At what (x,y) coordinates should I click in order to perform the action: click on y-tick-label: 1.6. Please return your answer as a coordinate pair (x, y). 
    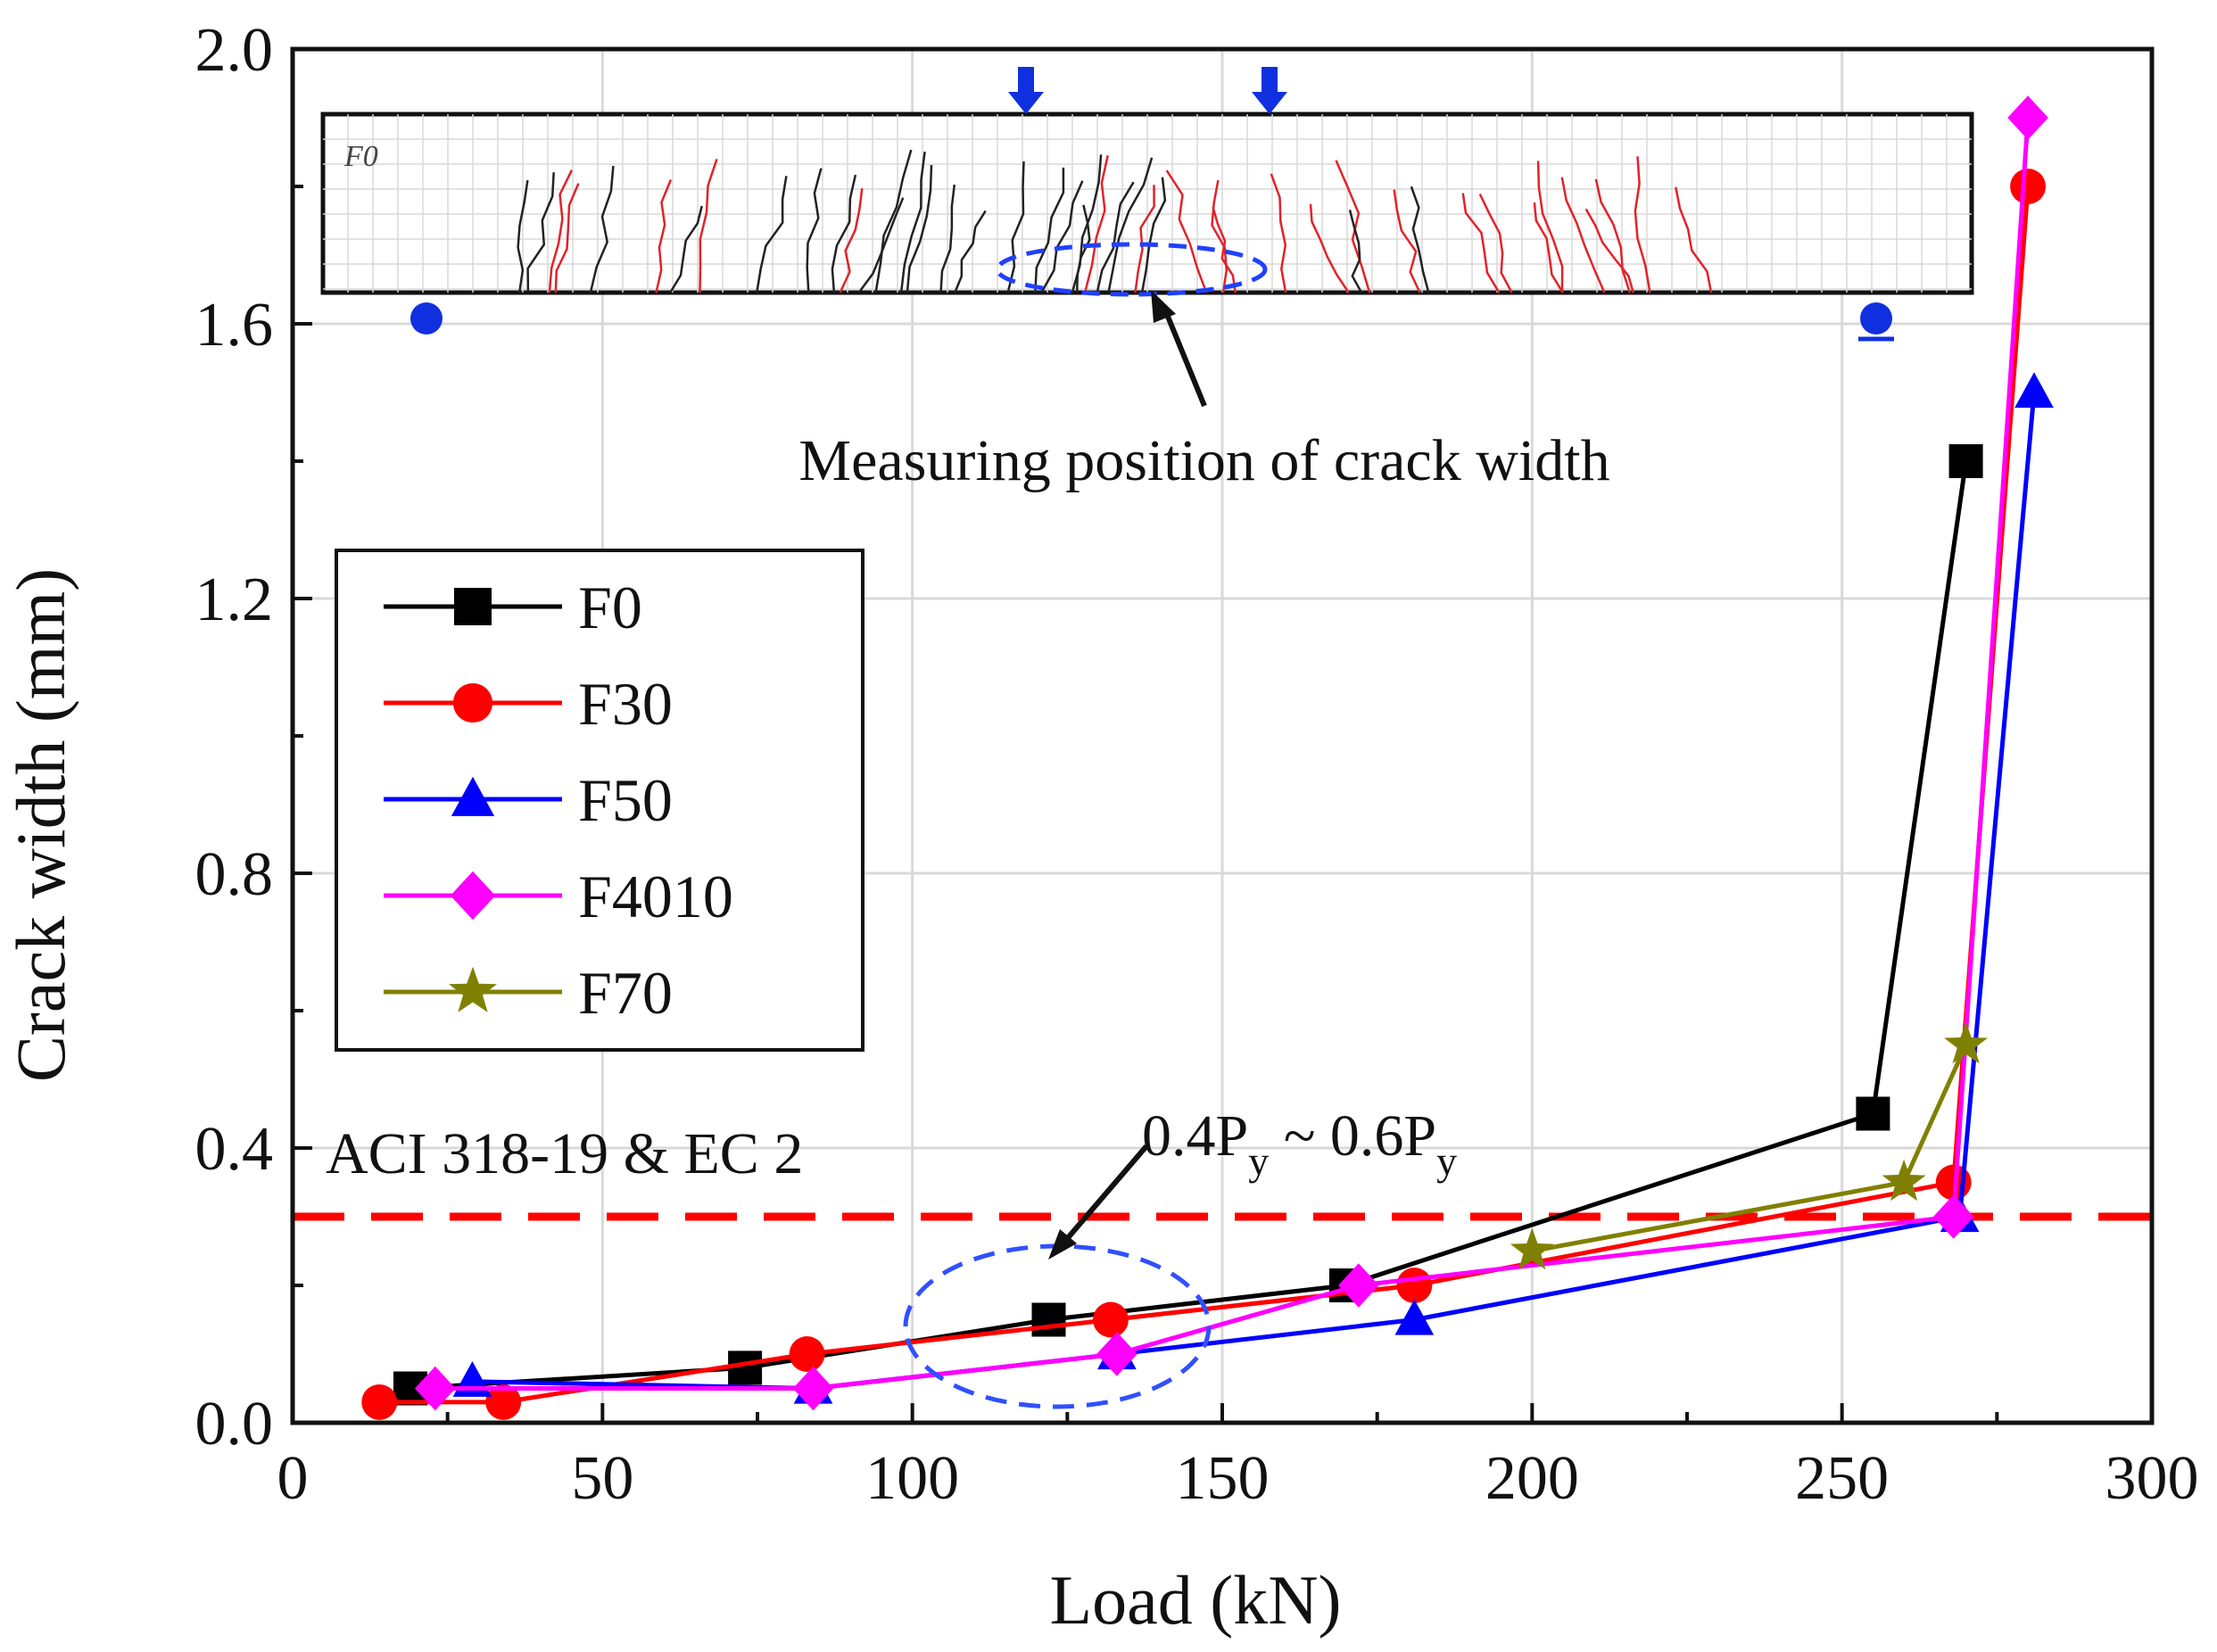
    Looking at the image, I should click on (234, 325).